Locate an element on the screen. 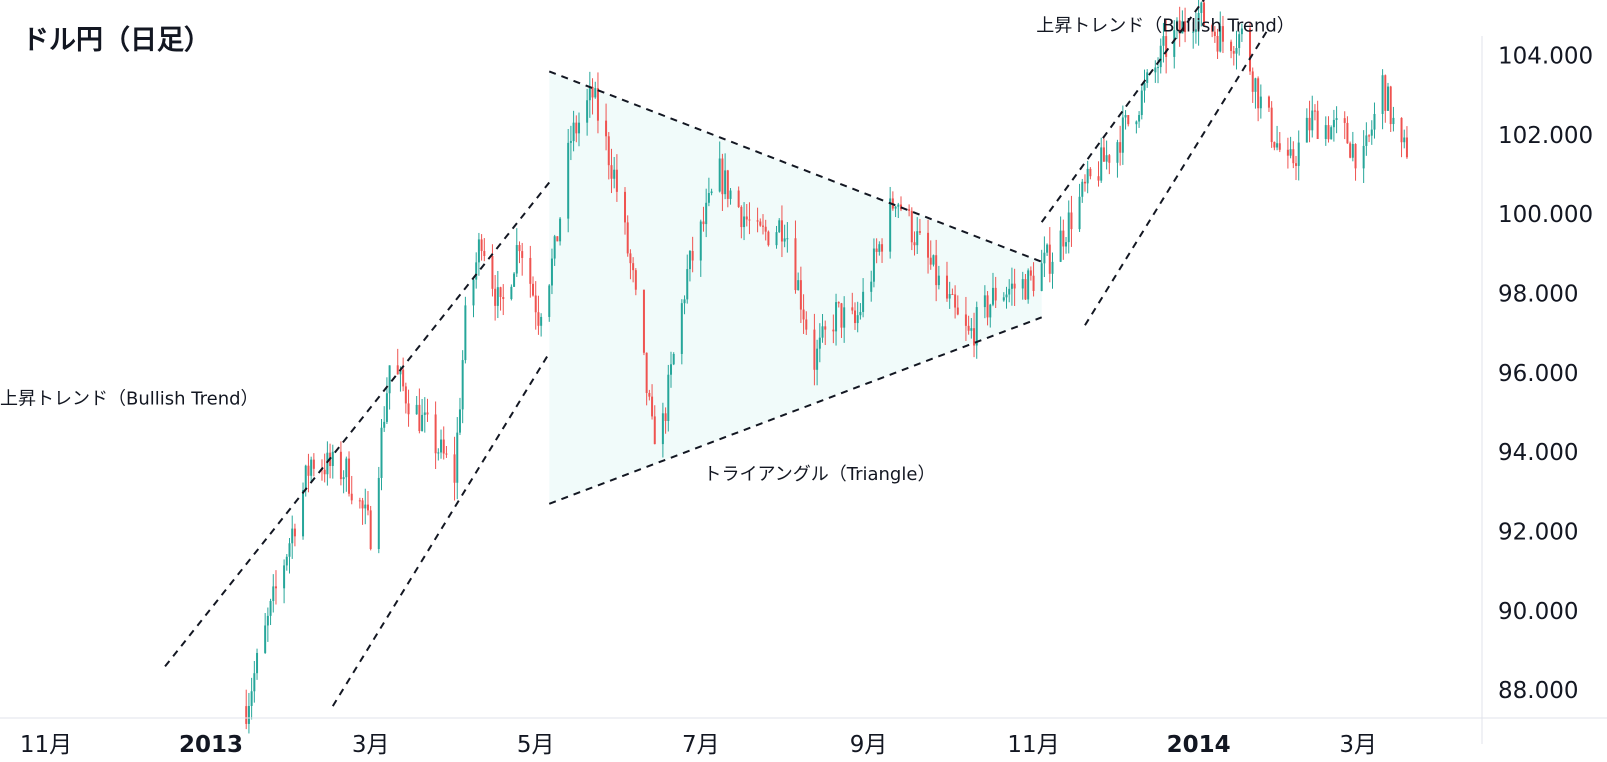 The image size is (1607, 762). bullish-channel-2-upper is located at coordinates (1122, 111).